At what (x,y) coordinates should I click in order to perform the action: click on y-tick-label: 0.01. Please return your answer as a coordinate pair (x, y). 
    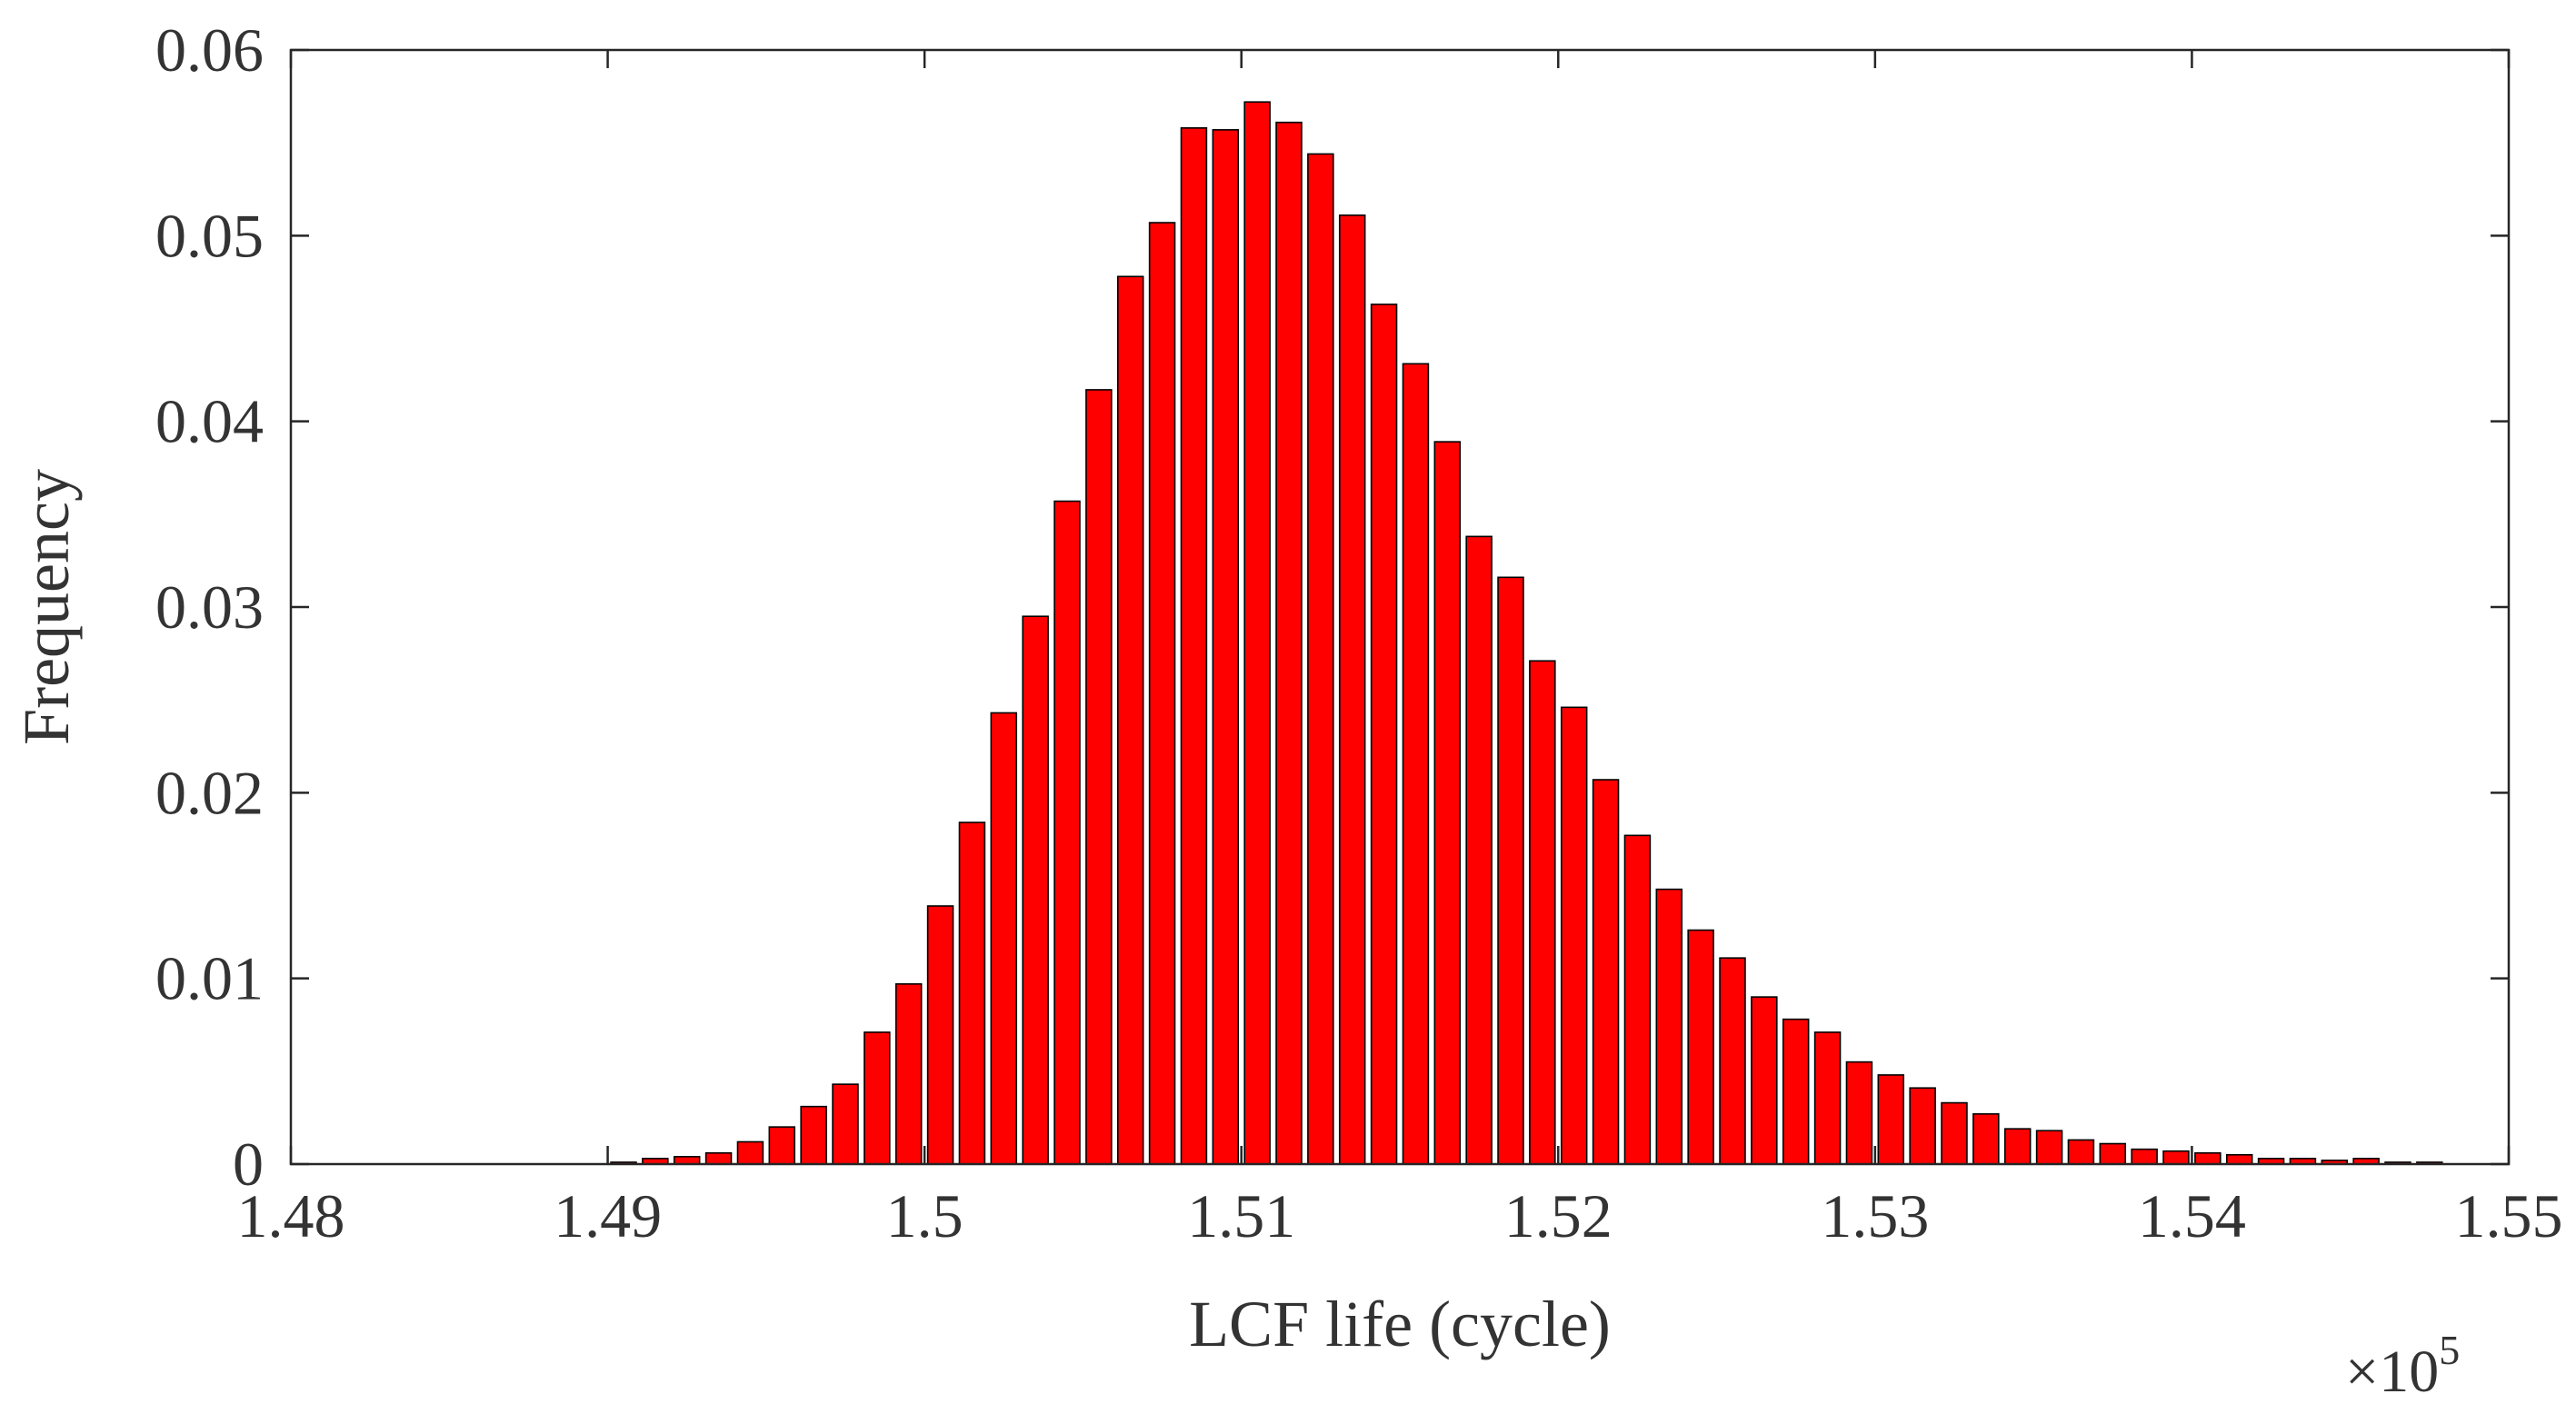
    Looking at the image, I should click on (209, 979).